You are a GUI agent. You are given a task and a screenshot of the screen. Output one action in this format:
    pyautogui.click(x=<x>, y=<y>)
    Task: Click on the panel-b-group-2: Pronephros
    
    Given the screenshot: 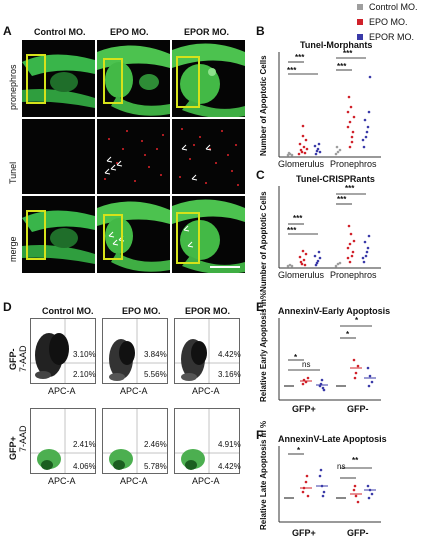 What is the action you would take?
    pyautogui.click(x=353, y=164)
    